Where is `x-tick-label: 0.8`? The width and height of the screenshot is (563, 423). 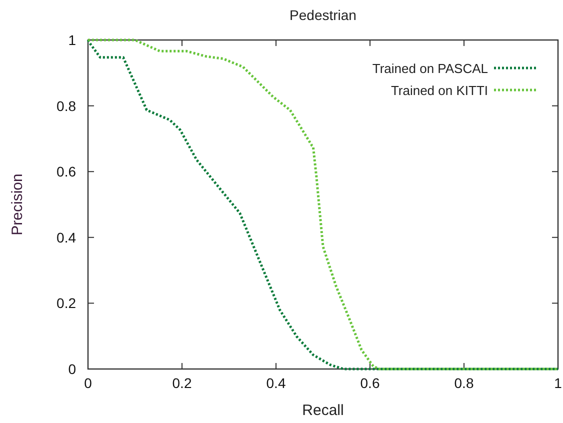
x-tick-label: 0.8 is located at coordinates (464, 383).